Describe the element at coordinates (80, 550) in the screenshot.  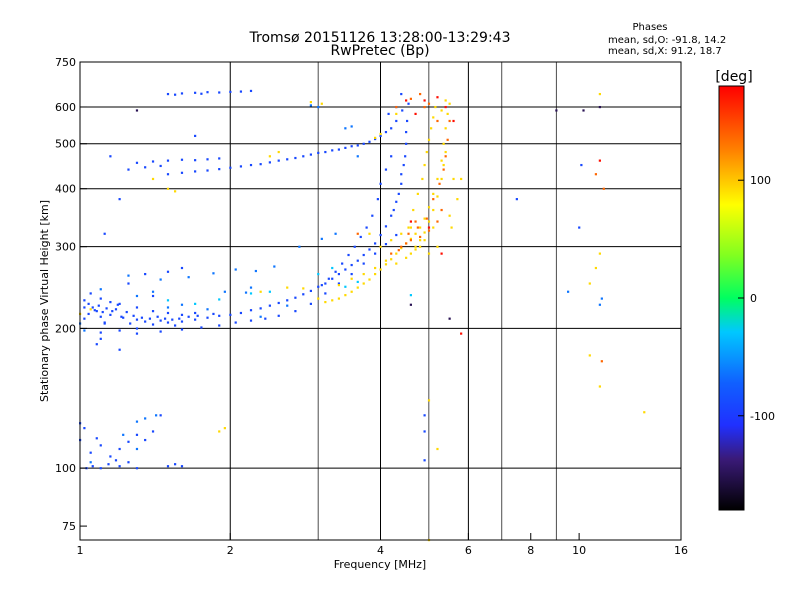
I see `x-tick-label-1: 1` at that location.